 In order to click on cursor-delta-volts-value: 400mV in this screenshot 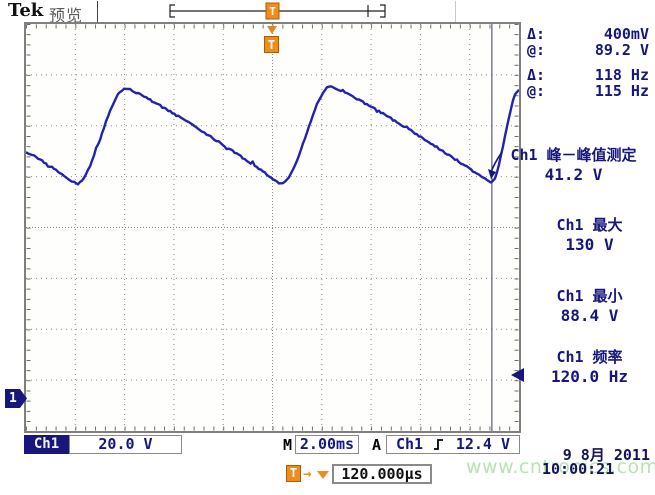, I will do `click(626, 34)`.